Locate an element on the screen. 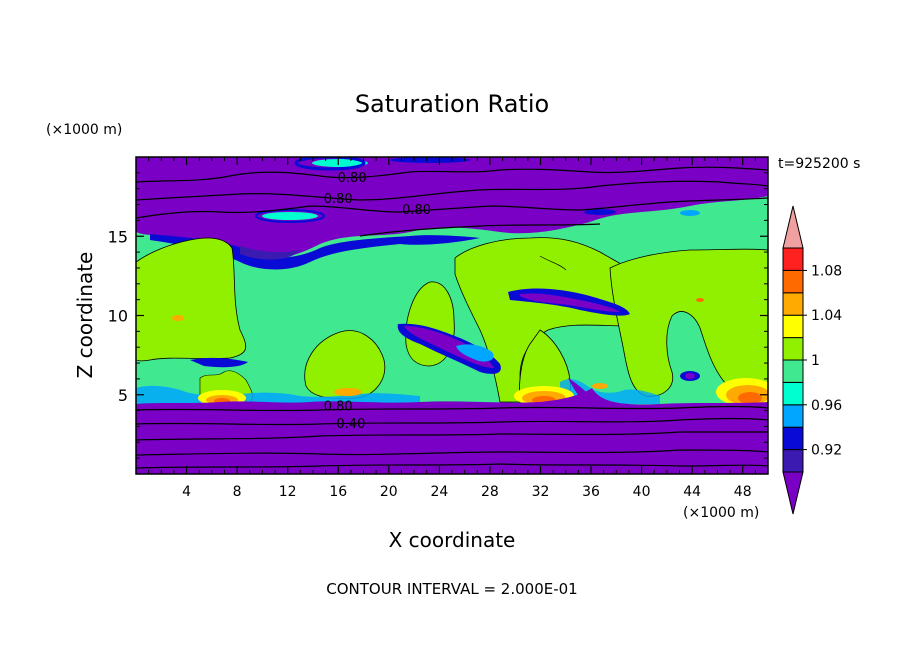 This screenshot has height=654, width=904. y-unit-label: (×1000 m) is located at coordinates (84, 130).